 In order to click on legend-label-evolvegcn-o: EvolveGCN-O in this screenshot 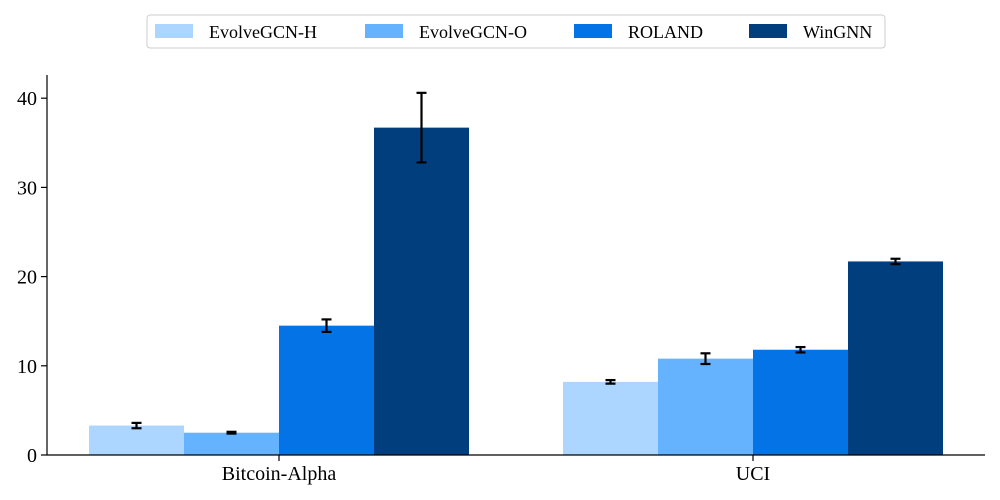, I will do `click(473, 32)`.